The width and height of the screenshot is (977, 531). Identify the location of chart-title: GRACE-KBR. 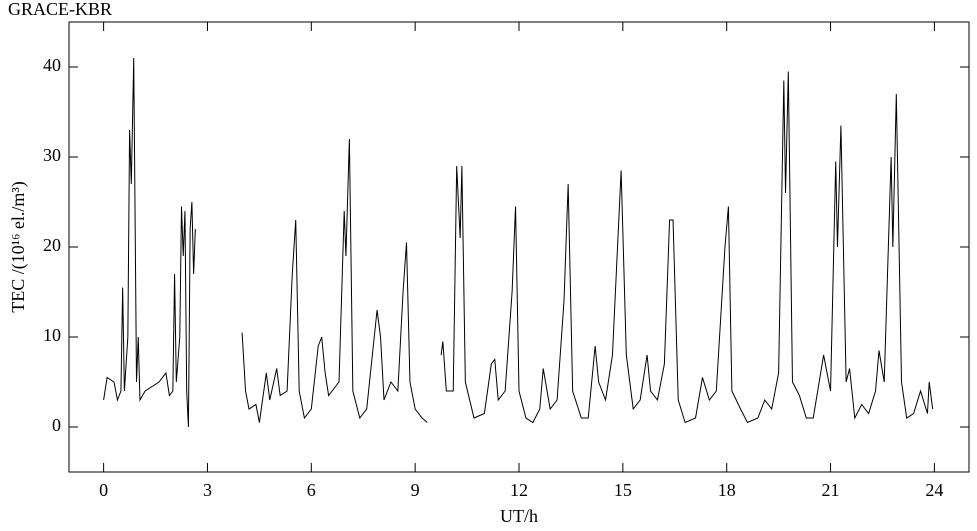
(60, 9).